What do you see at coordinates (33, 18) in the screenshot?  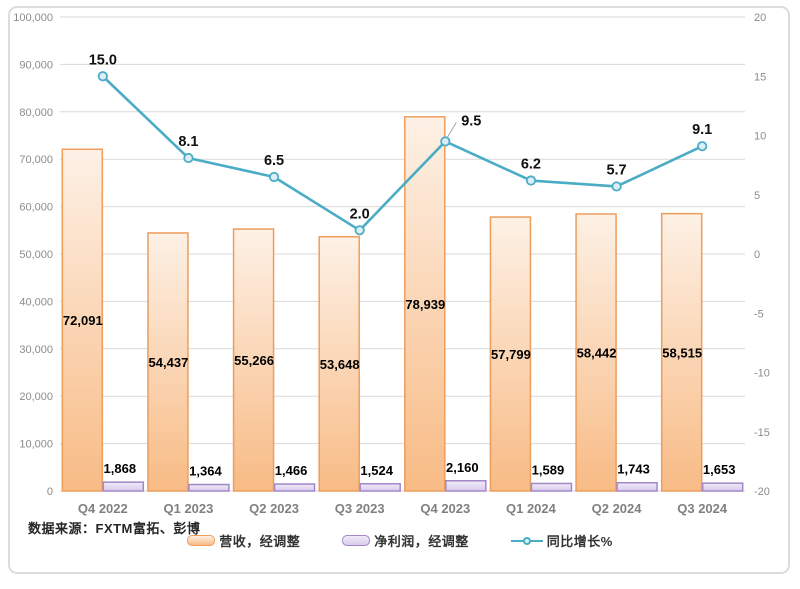 I see `left-axis-tick-label: 100,000` at bounding box center [33, 18].